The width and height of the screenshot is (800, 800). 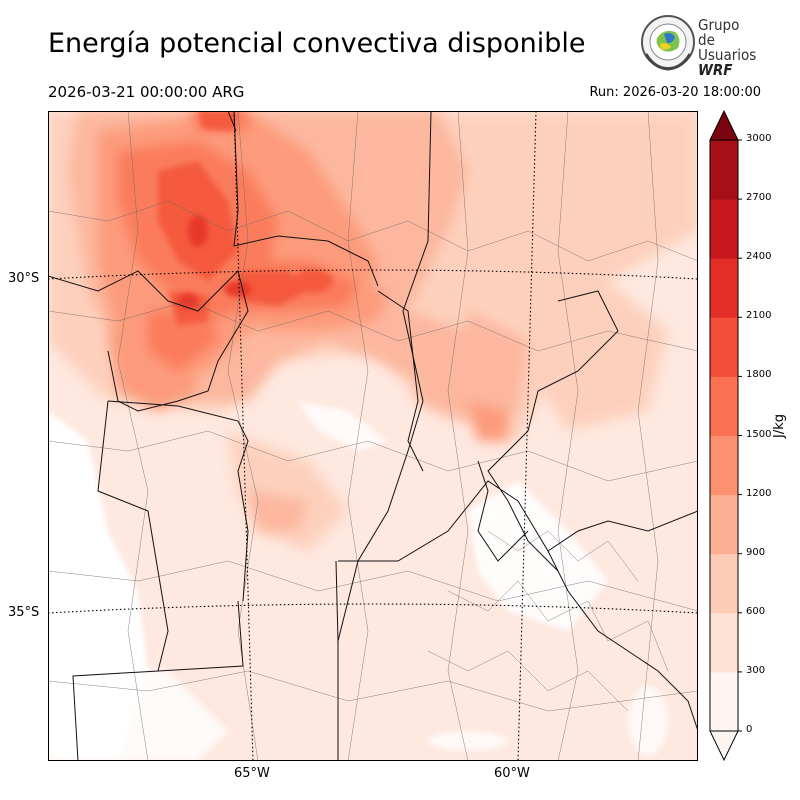 What do you see at coordinates (24, 278) in the screenshot?
I see `lat-label-30s: 30°S` at bounding box center [24, 278].